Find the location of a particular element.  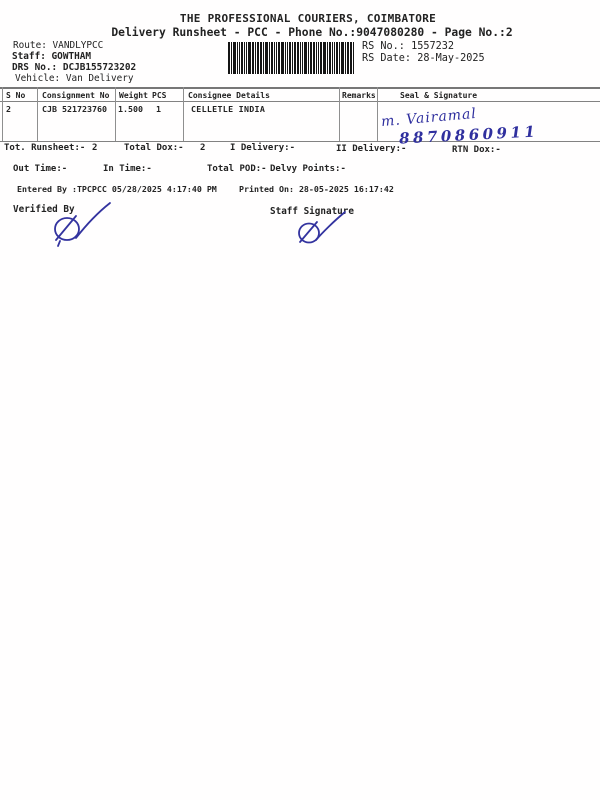

rs-no-line: RS No.: 1557232 is located at coordinates (408, 46).